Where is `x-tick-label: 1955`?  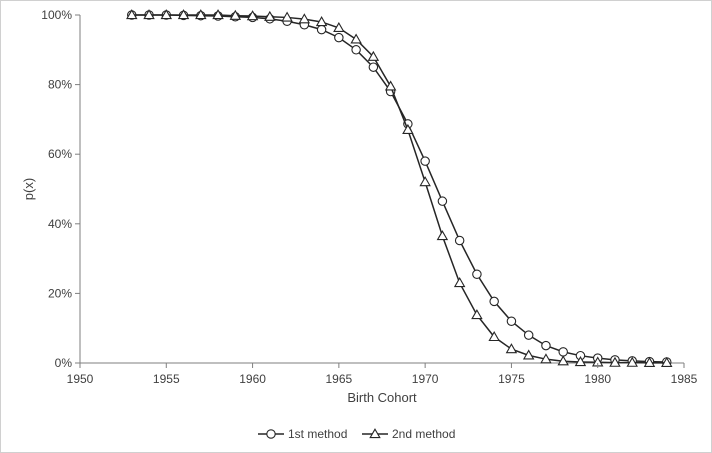
x-tick-label: 1955 is located at coordinates (166, 379).